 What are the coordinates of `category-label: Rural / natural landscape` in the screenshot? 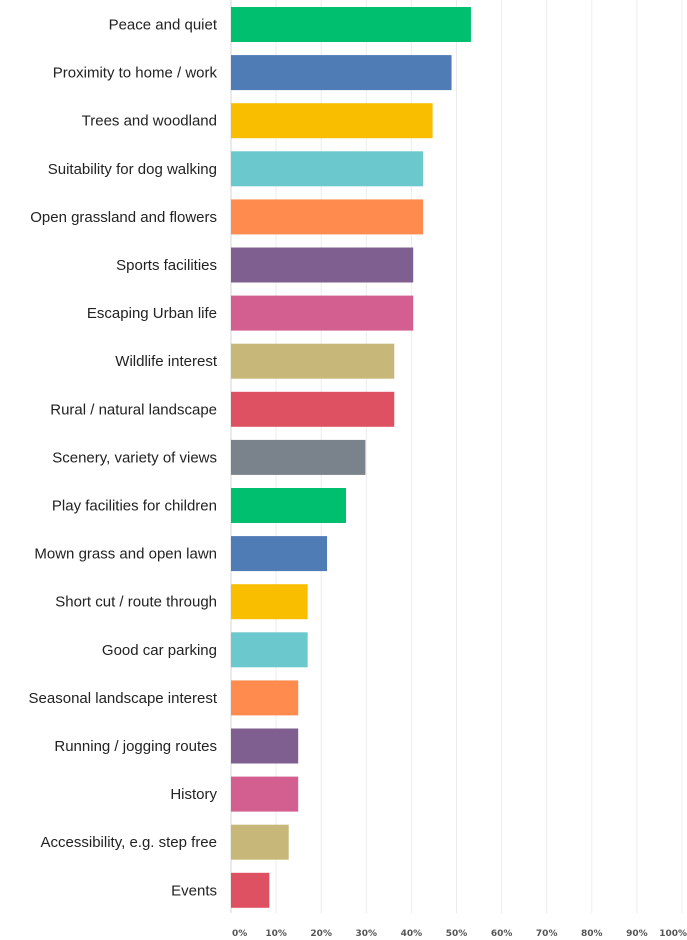 It's located at (133, 409).